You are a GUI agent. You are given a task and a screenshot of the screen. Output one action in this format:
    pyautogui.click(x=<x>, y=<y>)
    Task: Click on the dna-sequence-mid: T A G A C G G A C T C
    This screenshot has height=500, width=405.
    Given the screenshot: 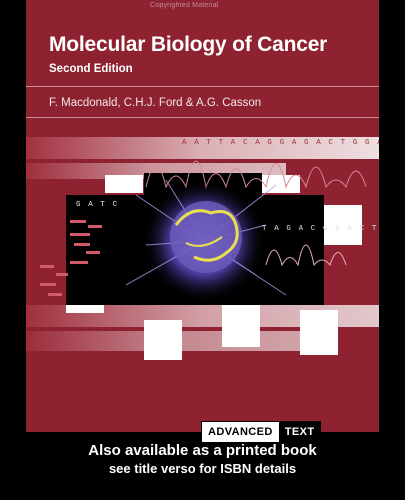 What is the action you would take?
    pyautogui.click(x=320, y=229)
    